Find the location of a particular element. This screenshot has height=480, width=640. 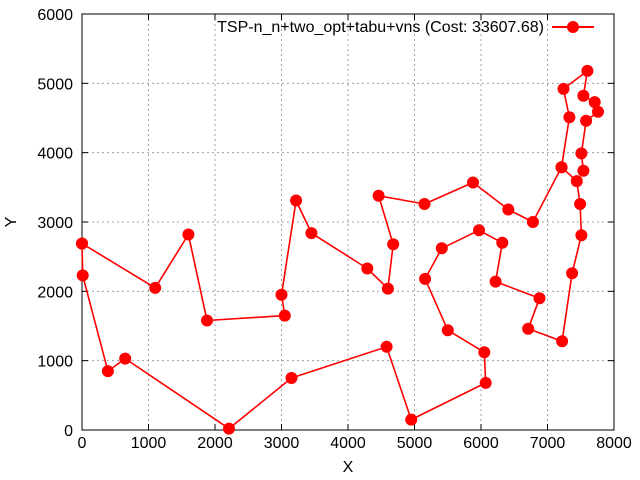

route-line-branch is located at coordinates (579, 120).